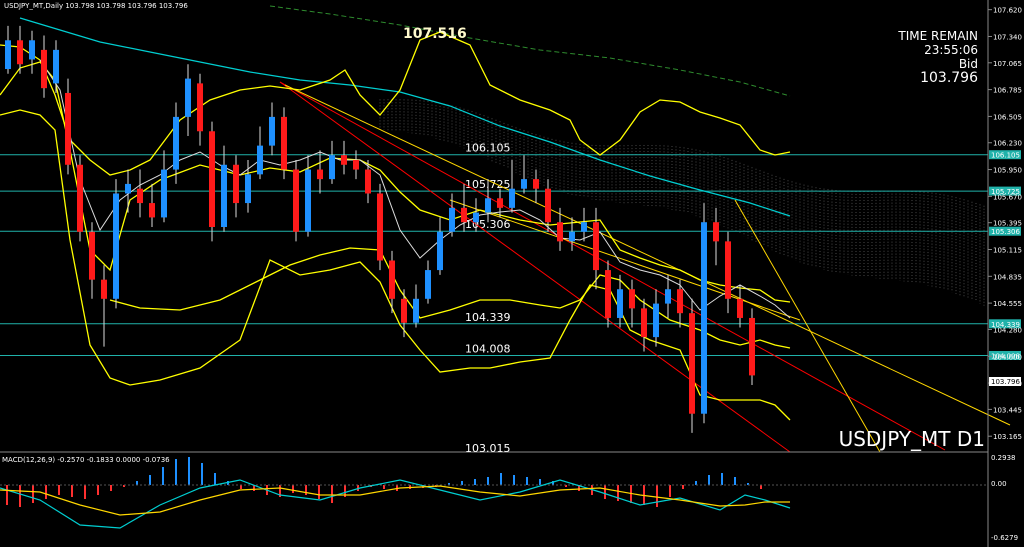  What do you see at coordinates (1007, 277) in the screenshot?
I see `y-tick-label: 104.835` at bounding box center [1007, 277].